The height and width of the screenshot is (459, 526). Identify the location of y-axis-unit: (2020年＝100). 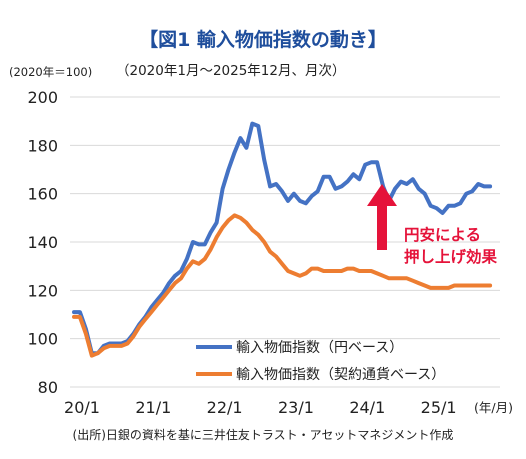
(50, 72).